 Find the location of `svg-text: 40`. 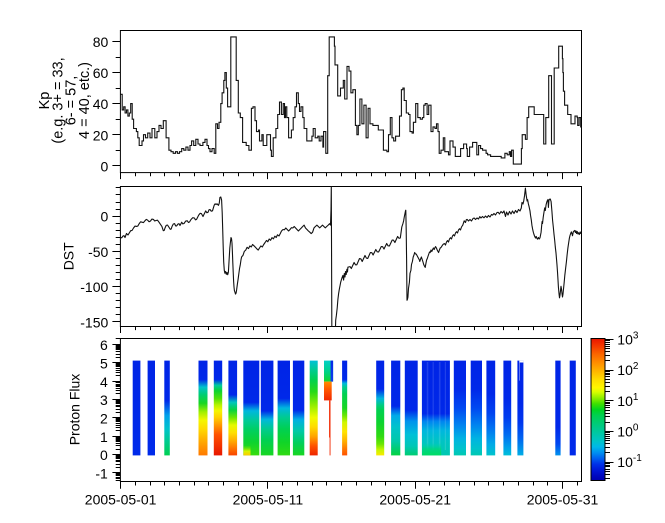

svg-text: 40 is located at coordinates (101, 104).